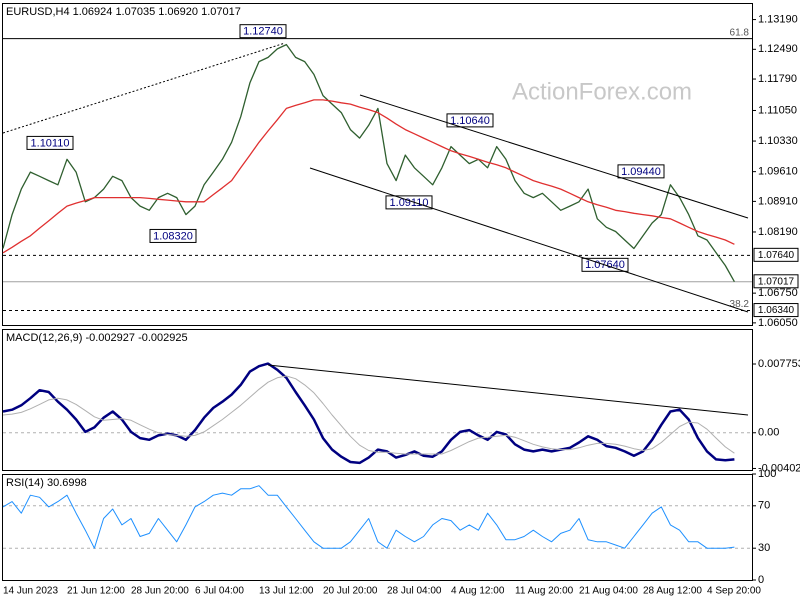  What do you see at coordinates (778, 201) in the screenshot?
I see `y-tick-label: 1.08910` at bounding box center [778, 201].